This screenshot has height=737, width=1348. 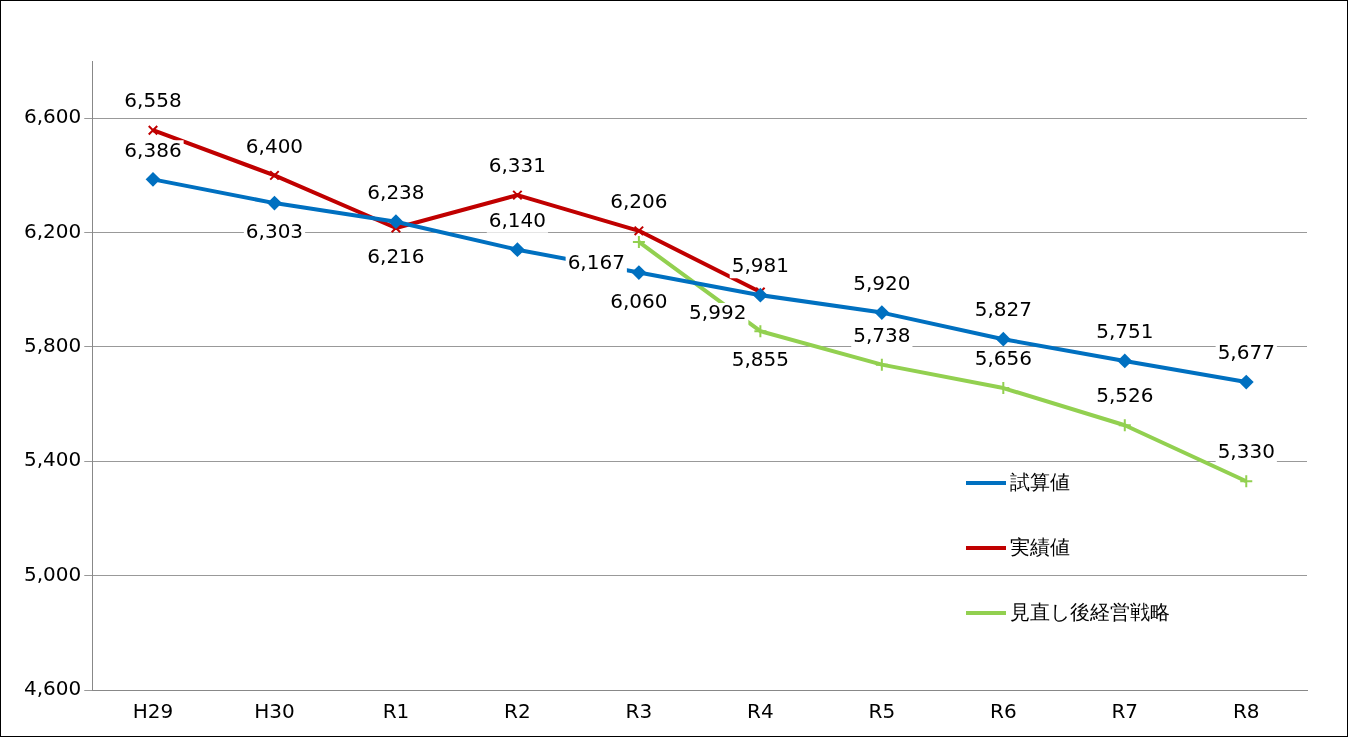 What do you see at coordinates (760, 359) in the screenshot?
I see `data-label: 5,855` at bounding box center [760, 359].